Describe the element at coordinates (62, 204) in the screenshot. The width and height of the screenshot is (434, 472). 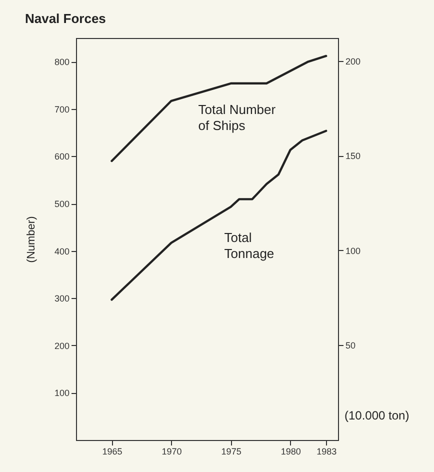
I see `y-tick-label: 500` at that location.